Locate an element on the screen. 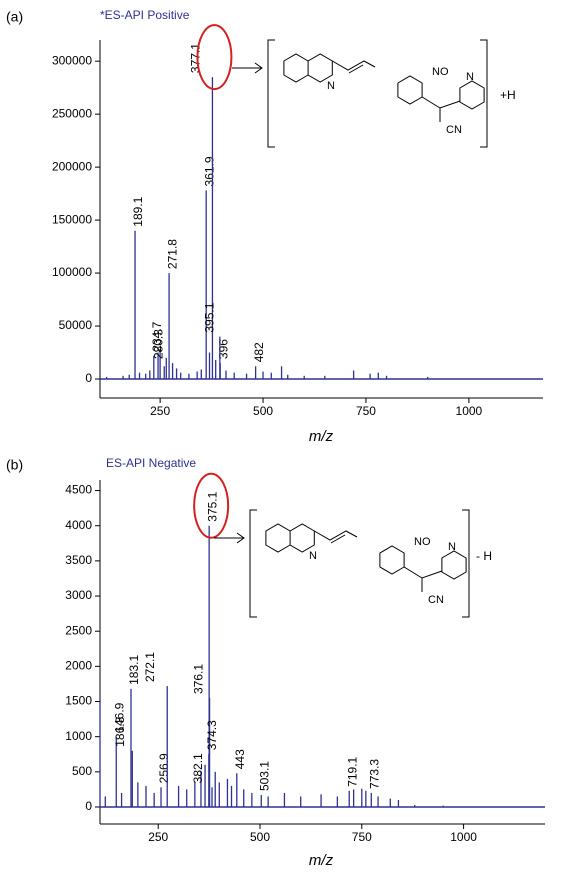 The height and width of the screenshot is (877, 585). peak-label: 503.1 is located at coordinates (264, 776).